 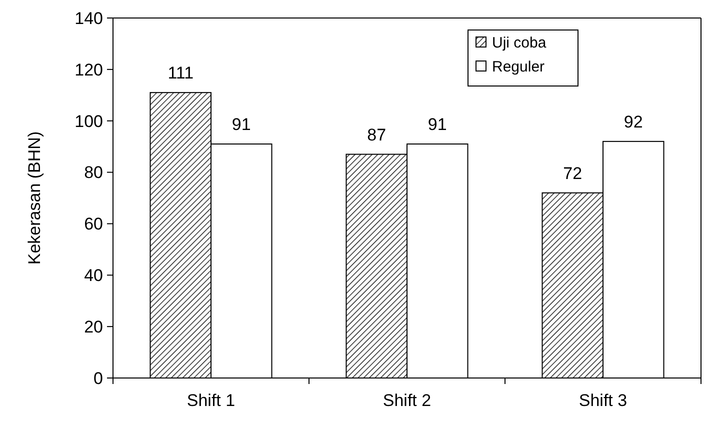 What do you see at coordinates (93, 172) in the screenshot?
I see `y-tick-label: 80` at bounding box center [93, 172].